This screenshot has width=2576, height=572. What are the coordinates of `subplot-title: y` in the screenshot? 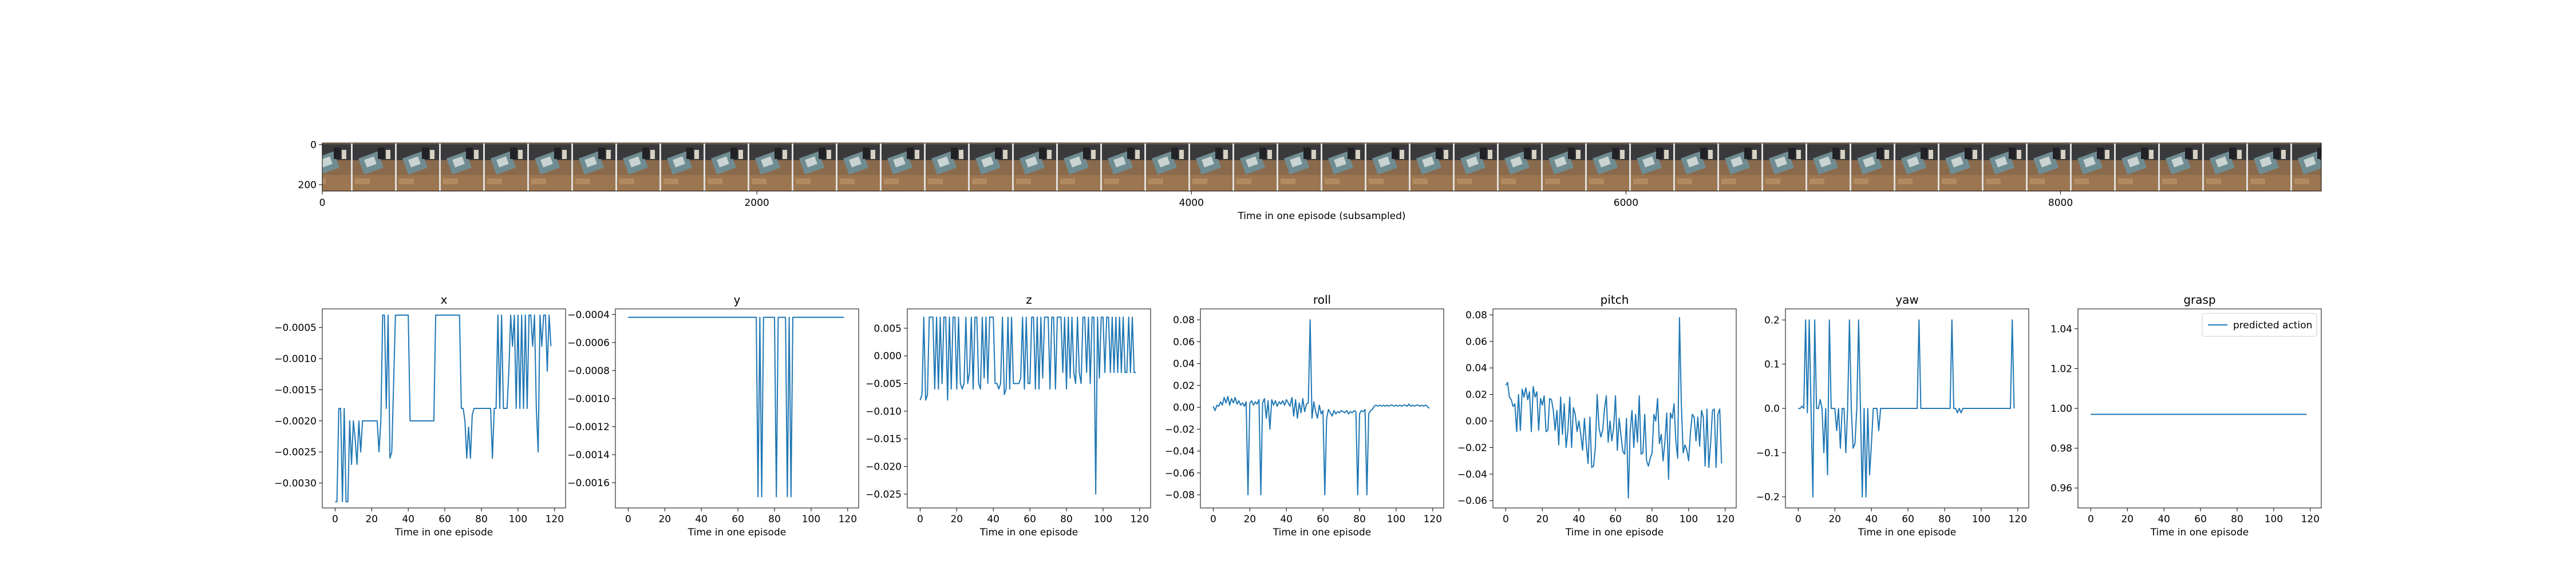 It's located at (737, 300).